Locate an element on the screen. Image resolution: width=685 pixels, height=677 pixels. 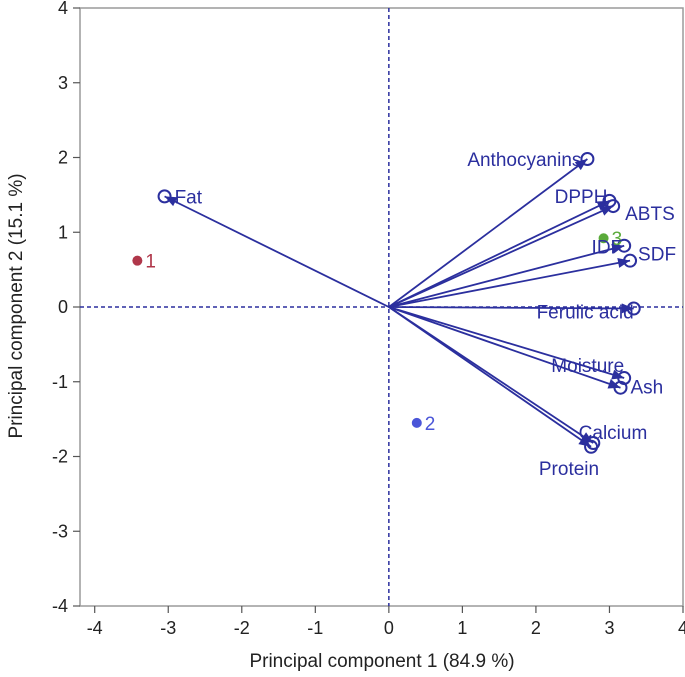
arrowhead-dpph is located at coordinates (603, 205).